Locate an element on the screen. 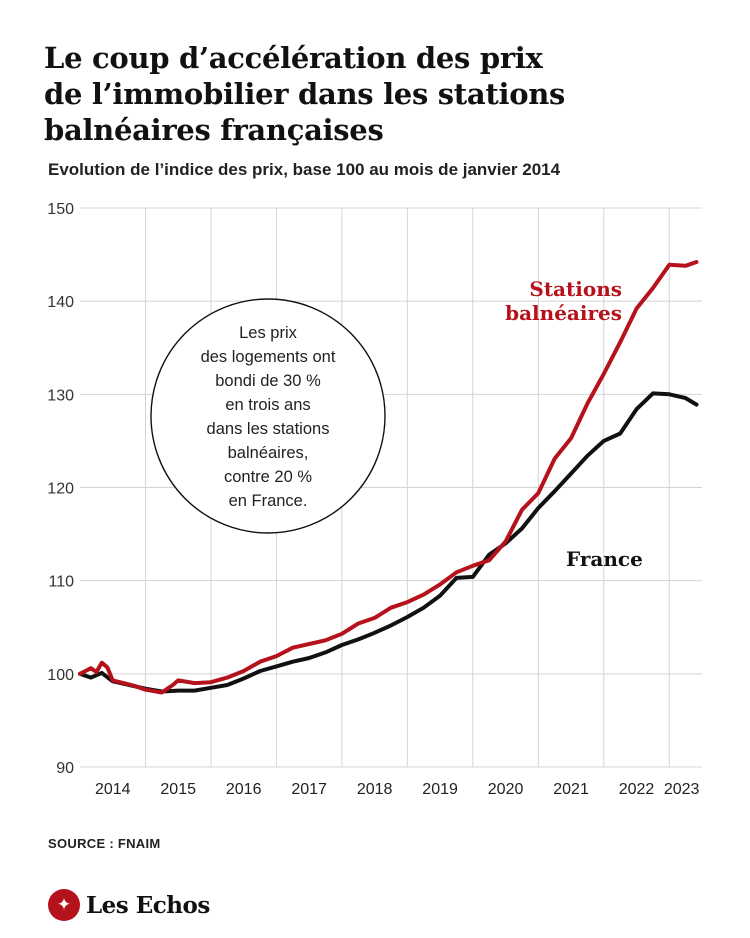  y-tick-label: 120 is located at coordinates (60, 489).